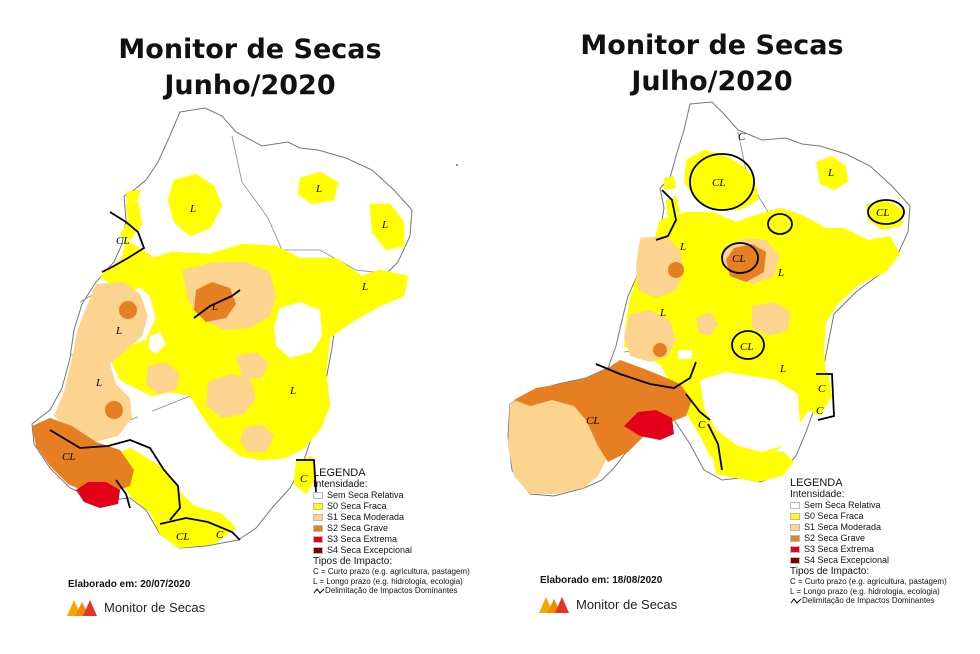 Image resolution: width=980 pixels, height=654 pixels. What do you see at coordinates (601, 580) in the screenshot?
I see `elaborado-date: Elaborado em: 18/08/2020` at bounding box center [601, 580].